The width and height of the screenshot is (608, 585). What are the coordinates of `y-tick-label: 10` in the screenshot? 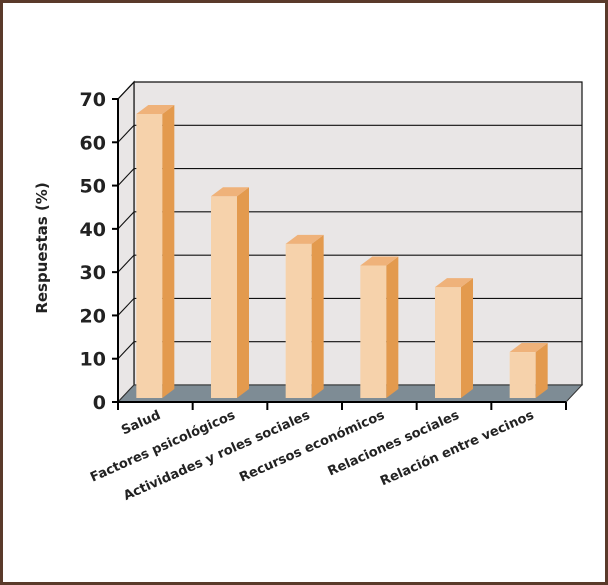 It's located at (93, 360).